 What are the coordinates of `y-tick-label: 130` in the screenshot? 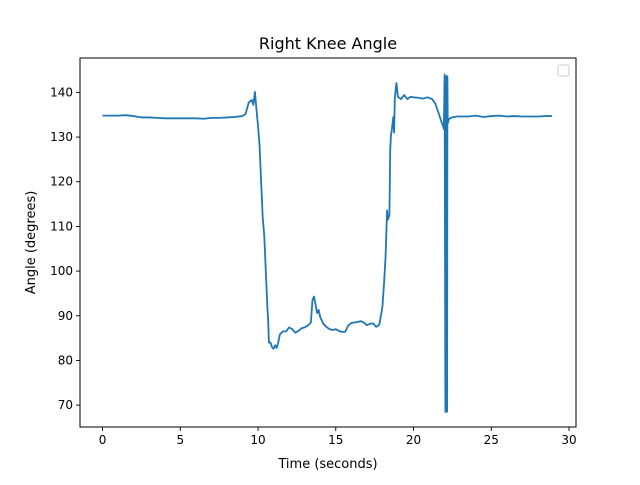 It's located at (61, 137).